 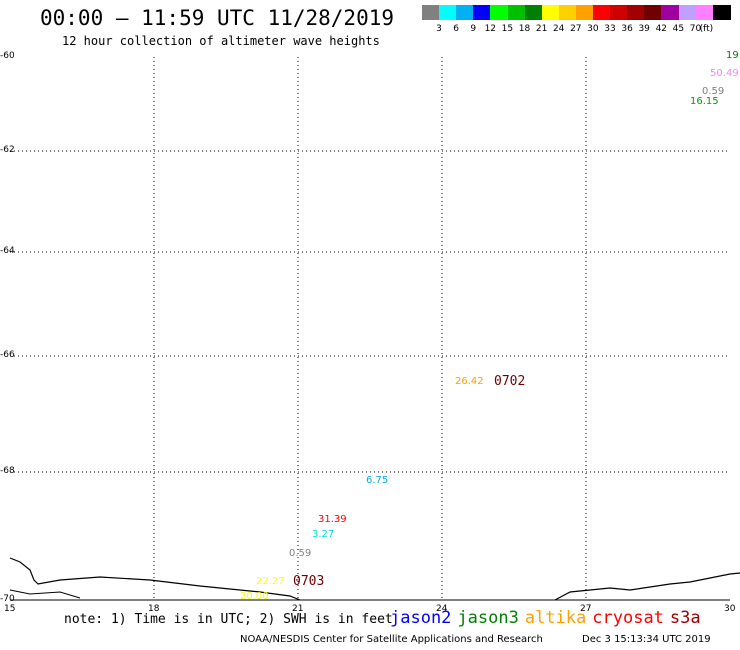 What do you see at coordinates (377, 480) in the screenshot?
I see `wave-height-value: 6.75` at bounding box center [377, 480].